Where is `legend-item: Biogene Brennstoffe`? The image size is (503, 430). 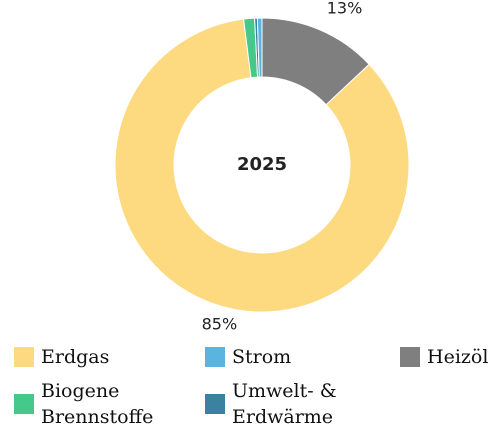
legend-item: Biogene Brennstoffe is located at coordinates (95, 404).